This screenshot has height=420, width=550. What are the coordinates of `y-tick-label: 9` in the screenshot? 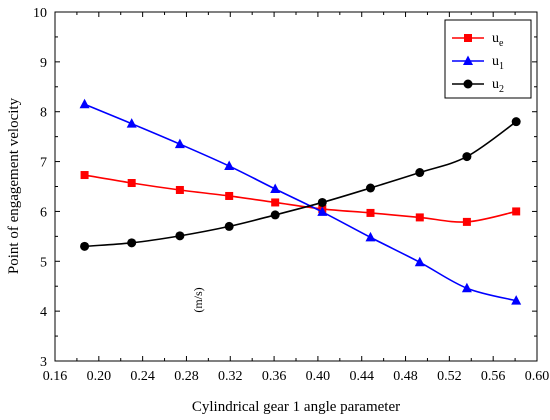 It's located at (43, 63).